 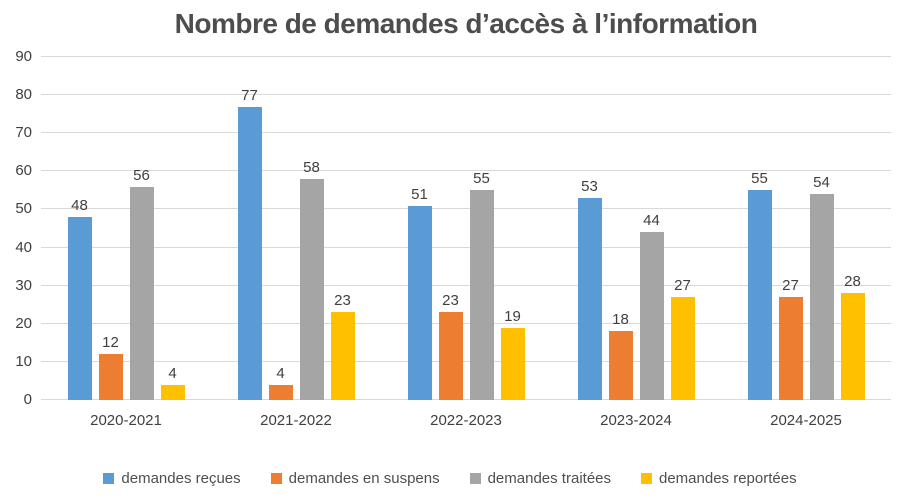 What do you see at coordinates (23, 95) in the screenshot?
I see `y-axis-tick-label: 80` at bounding box center [23, 95].